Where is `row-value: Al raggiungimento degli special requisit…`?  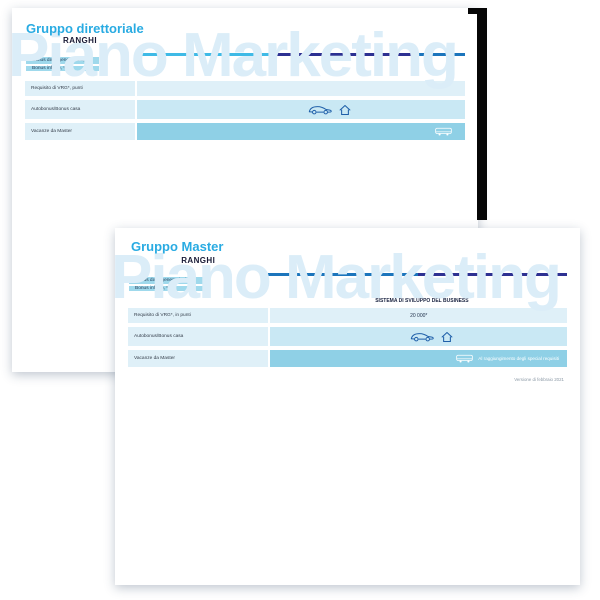
row-value: Al raggiungimento degli special requisit… is located at coordinates (418, 359).